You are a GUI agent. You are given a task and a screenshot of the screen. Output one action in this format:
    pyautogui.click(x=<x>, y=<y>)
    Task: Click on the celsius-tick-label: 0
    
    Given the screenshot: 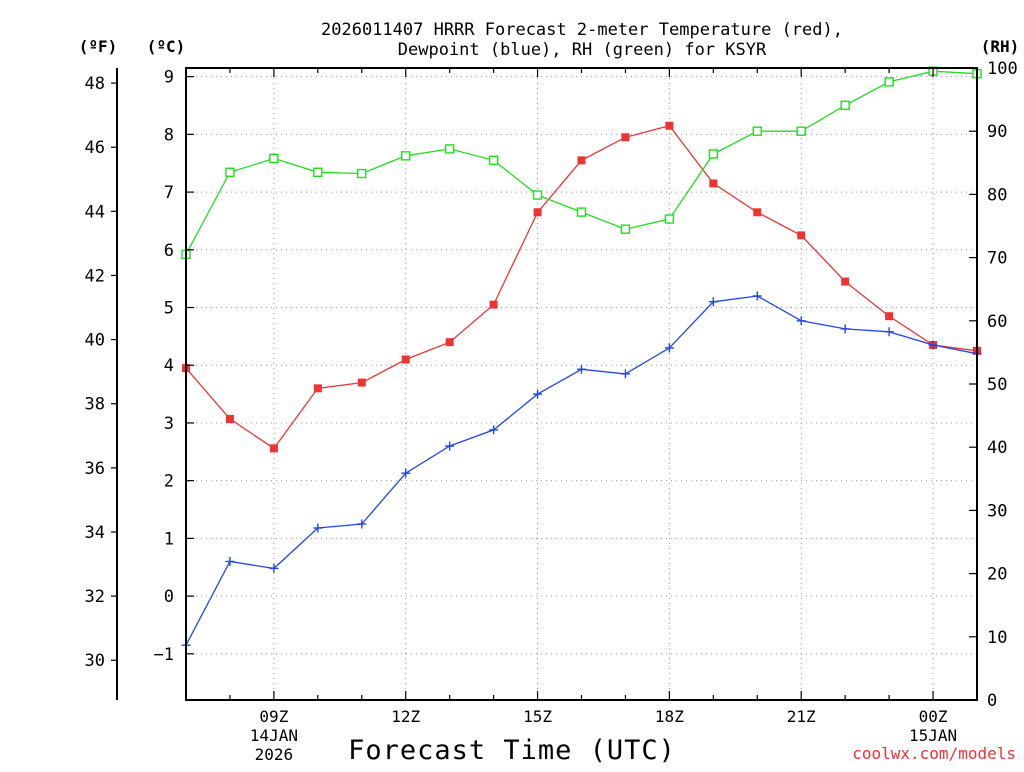 What is the action you would take?
    pyautogui.click(x=169, y=597)
    